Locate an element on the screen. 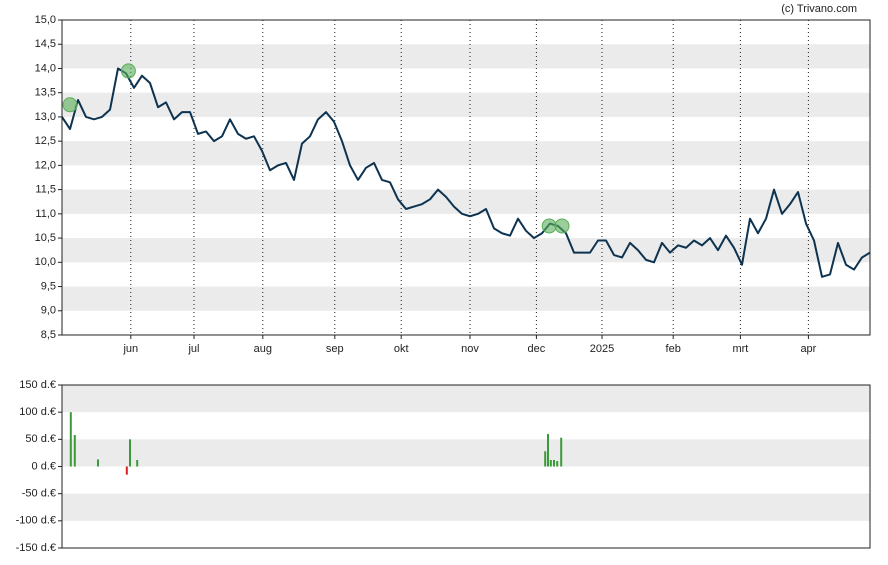  x-tick-label: 2025 is located at coordinates (602, 349).